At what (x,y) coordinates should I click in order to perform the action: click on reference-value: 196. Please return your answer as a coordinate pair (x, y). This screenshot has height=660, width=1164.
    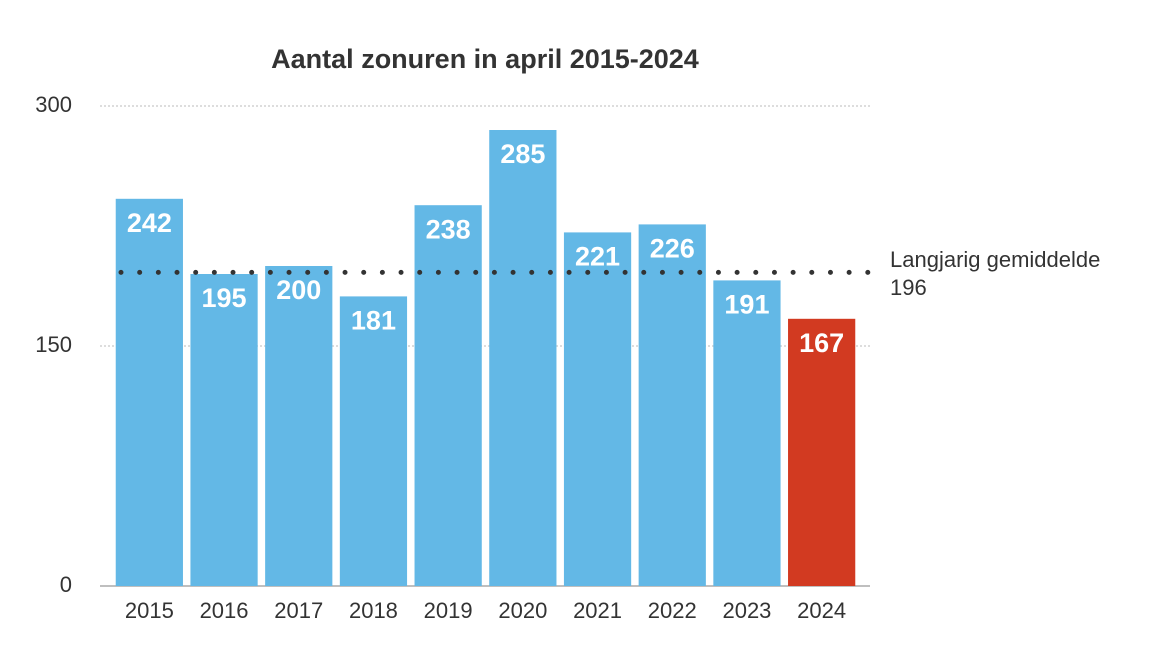
    Looking at the image, I should click on (908, 287).